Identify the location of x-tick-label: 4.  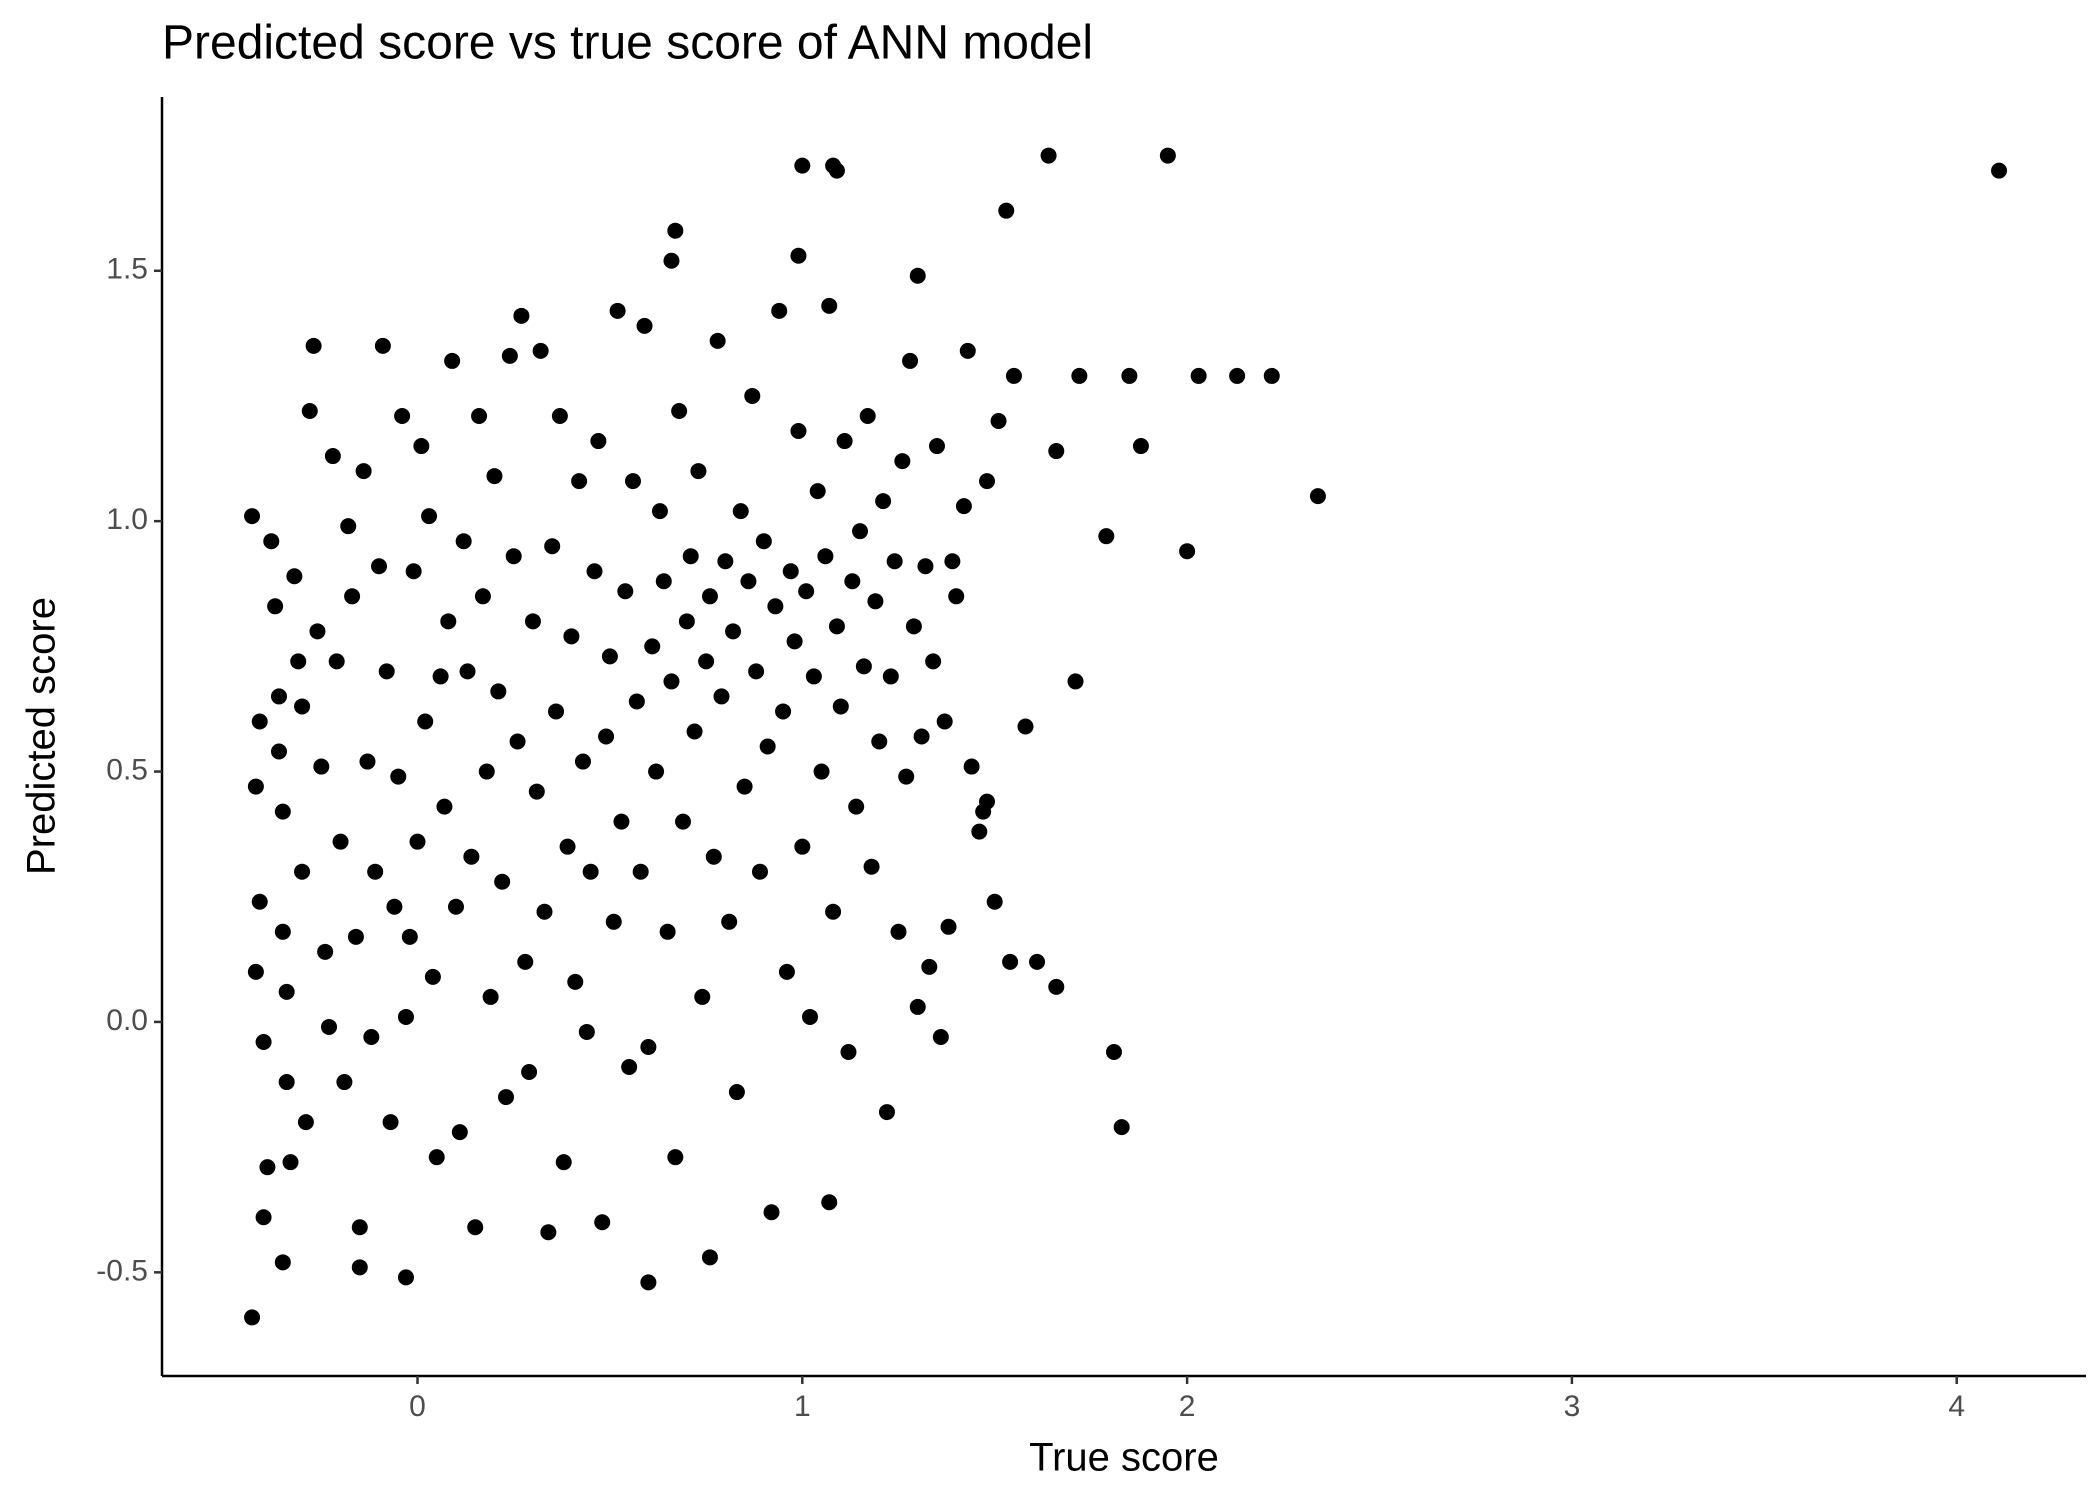
(1956, 1406).